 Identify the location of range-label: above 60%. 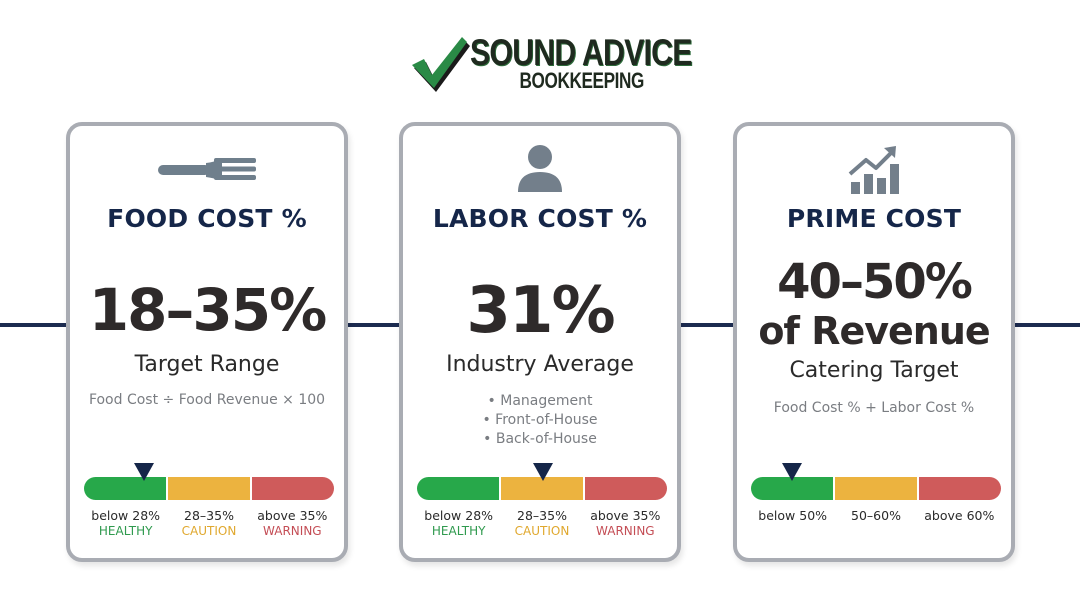
(959, 515).